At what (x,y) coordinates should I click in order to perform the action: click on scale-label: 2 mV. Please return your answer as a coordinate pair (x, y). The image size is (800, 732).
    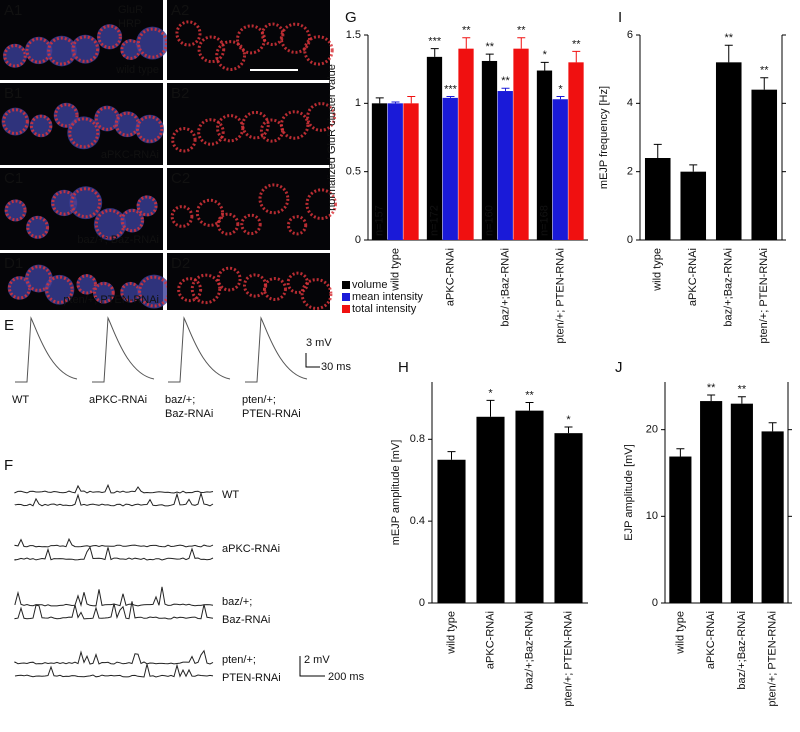
    Looking at the image, I should click on (317, 660).